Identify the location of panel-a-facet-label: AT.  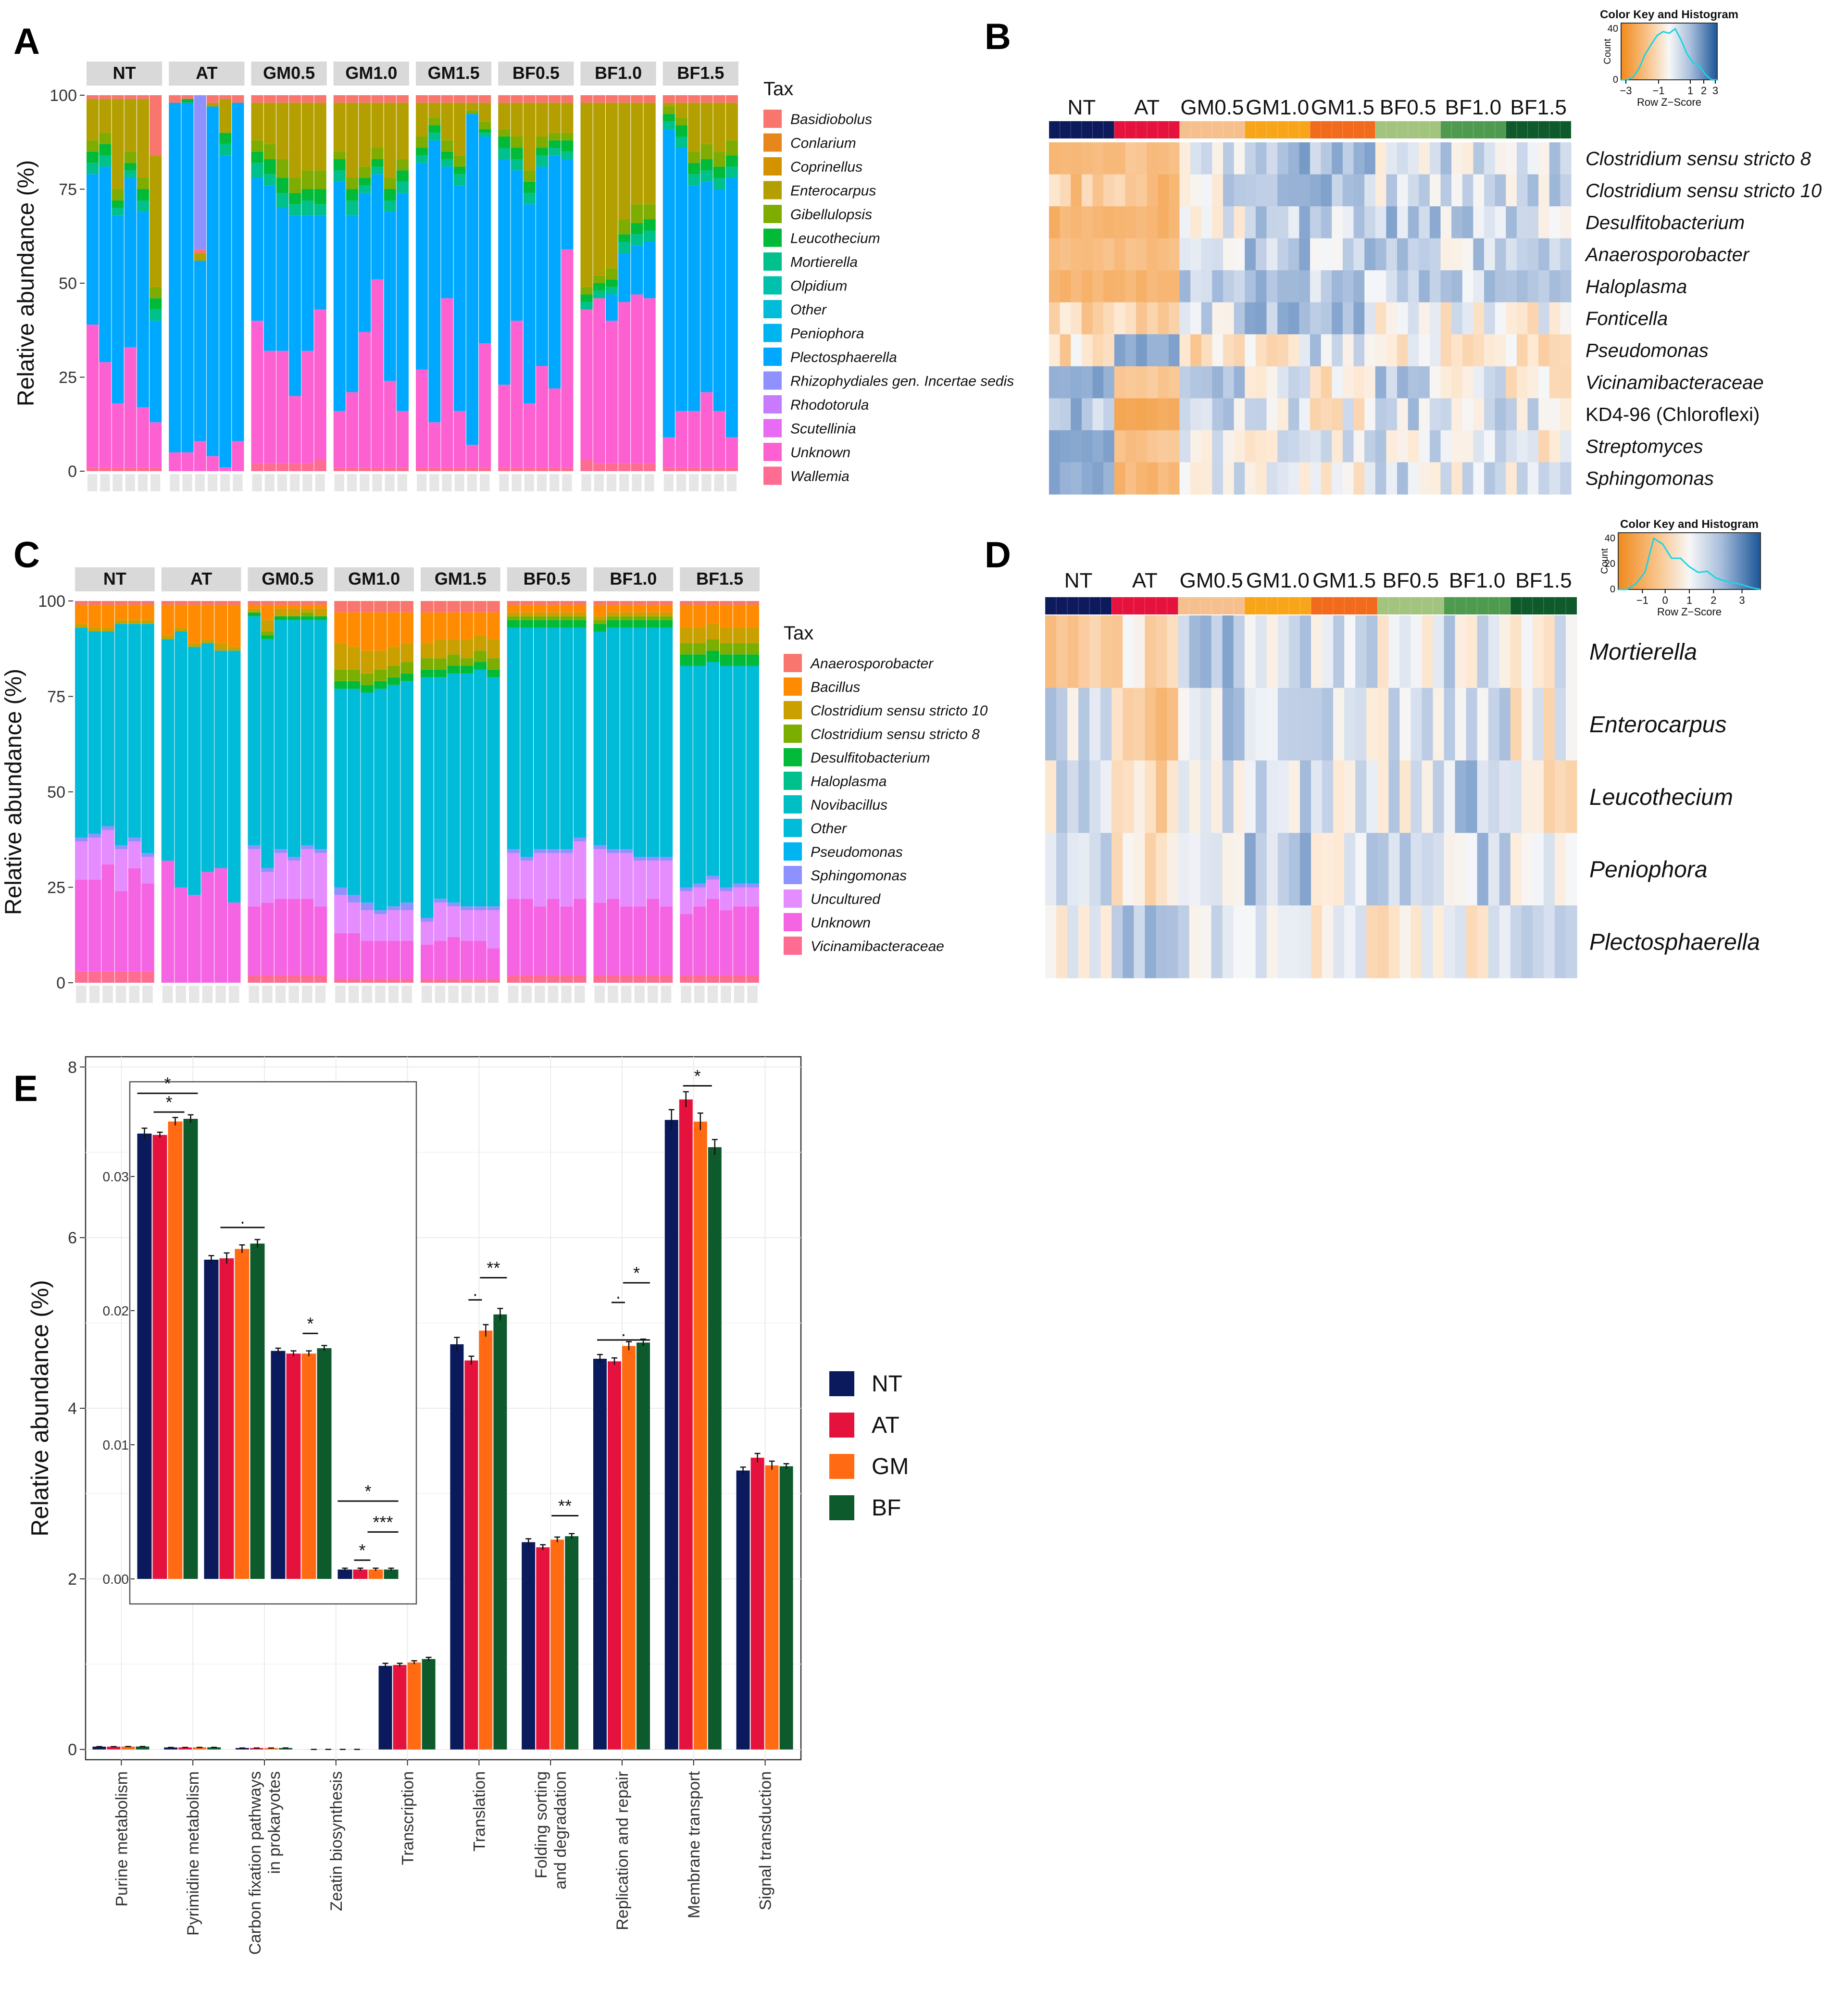
(206, 73).